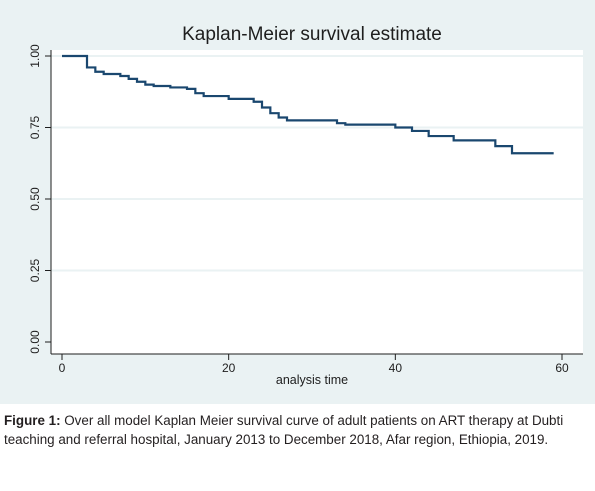  What do you see at coordinates (35, 127) in the screenshot?
I see `y-tick-label: 0.75` at bounding box center [35, 127].